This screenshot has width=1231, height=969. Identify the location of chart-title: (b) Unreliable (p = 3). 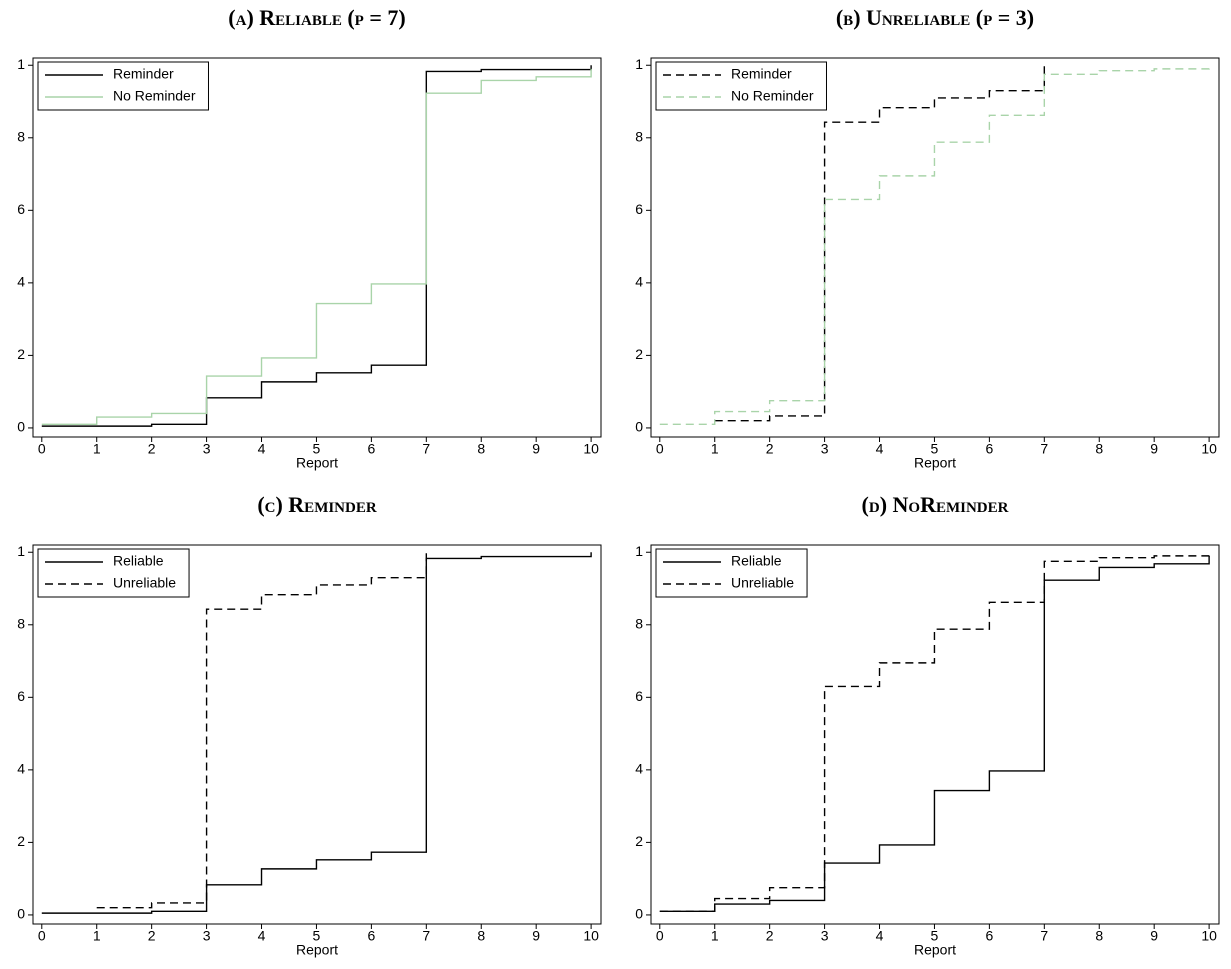
(935, 17).